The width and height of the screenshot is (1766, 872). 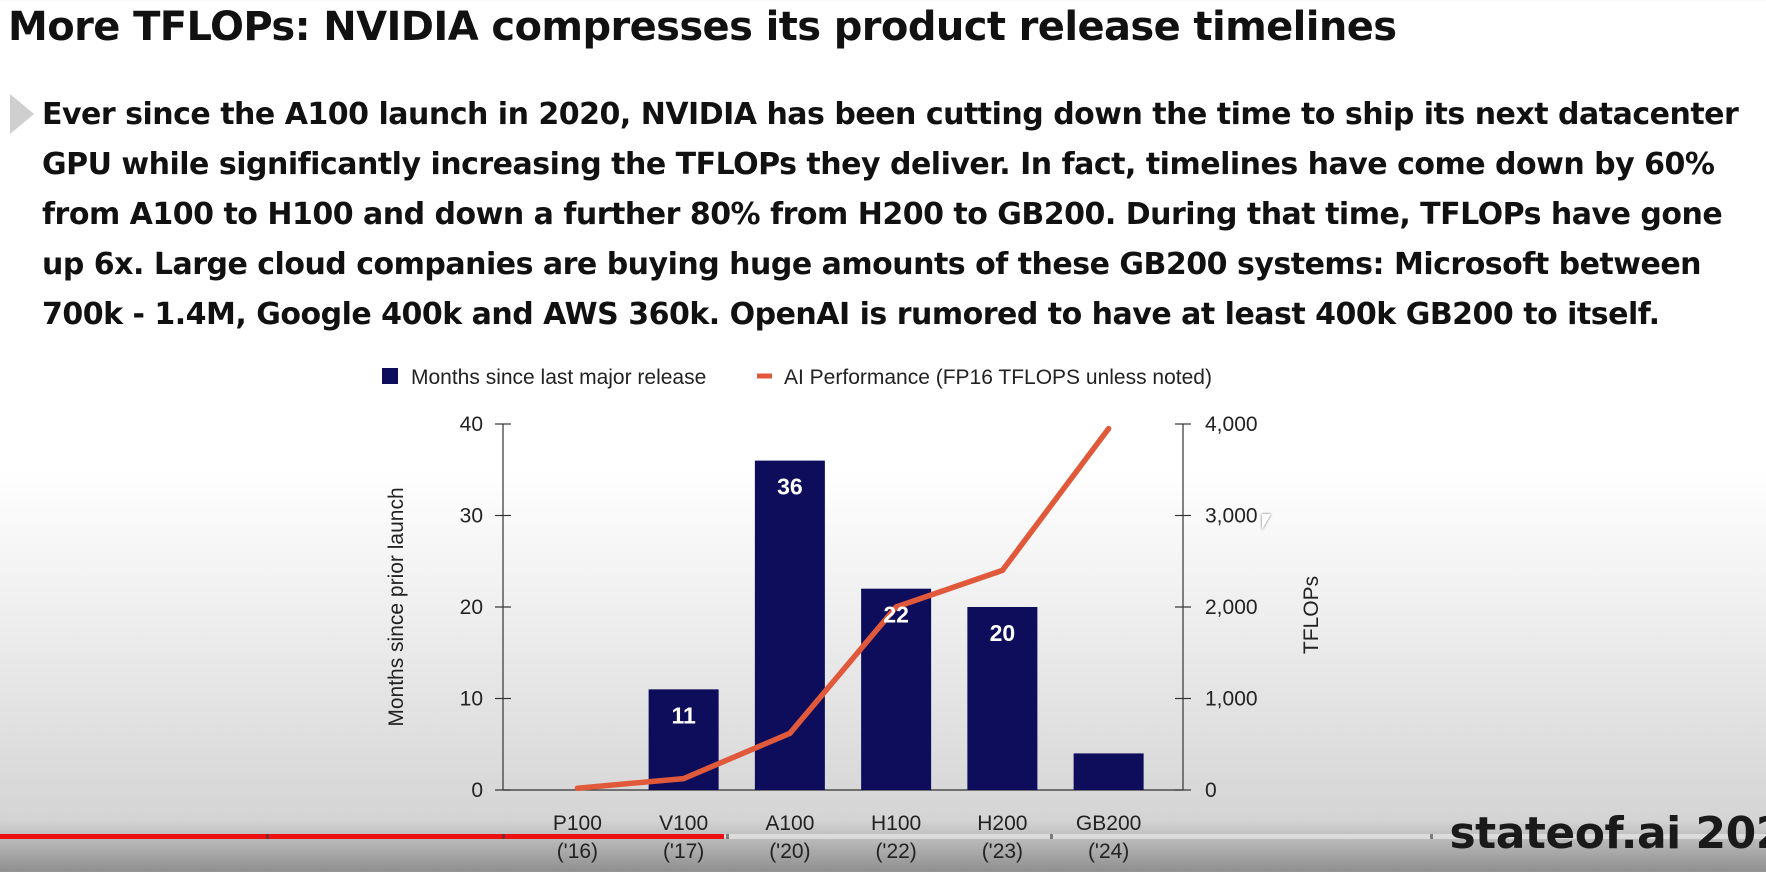 What do you see at coordinates (577, 851) in the screenshot?
I see `x-tick-sublabel: ('16)` at bounding box center [577, 851].